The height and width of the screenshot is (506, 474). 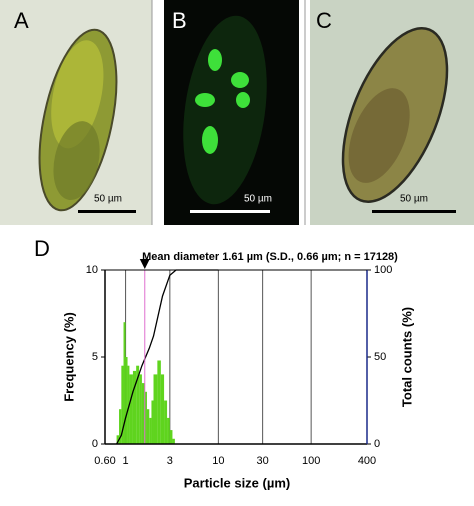 I want to click on mean-arrow, so click(x=144, y=264).